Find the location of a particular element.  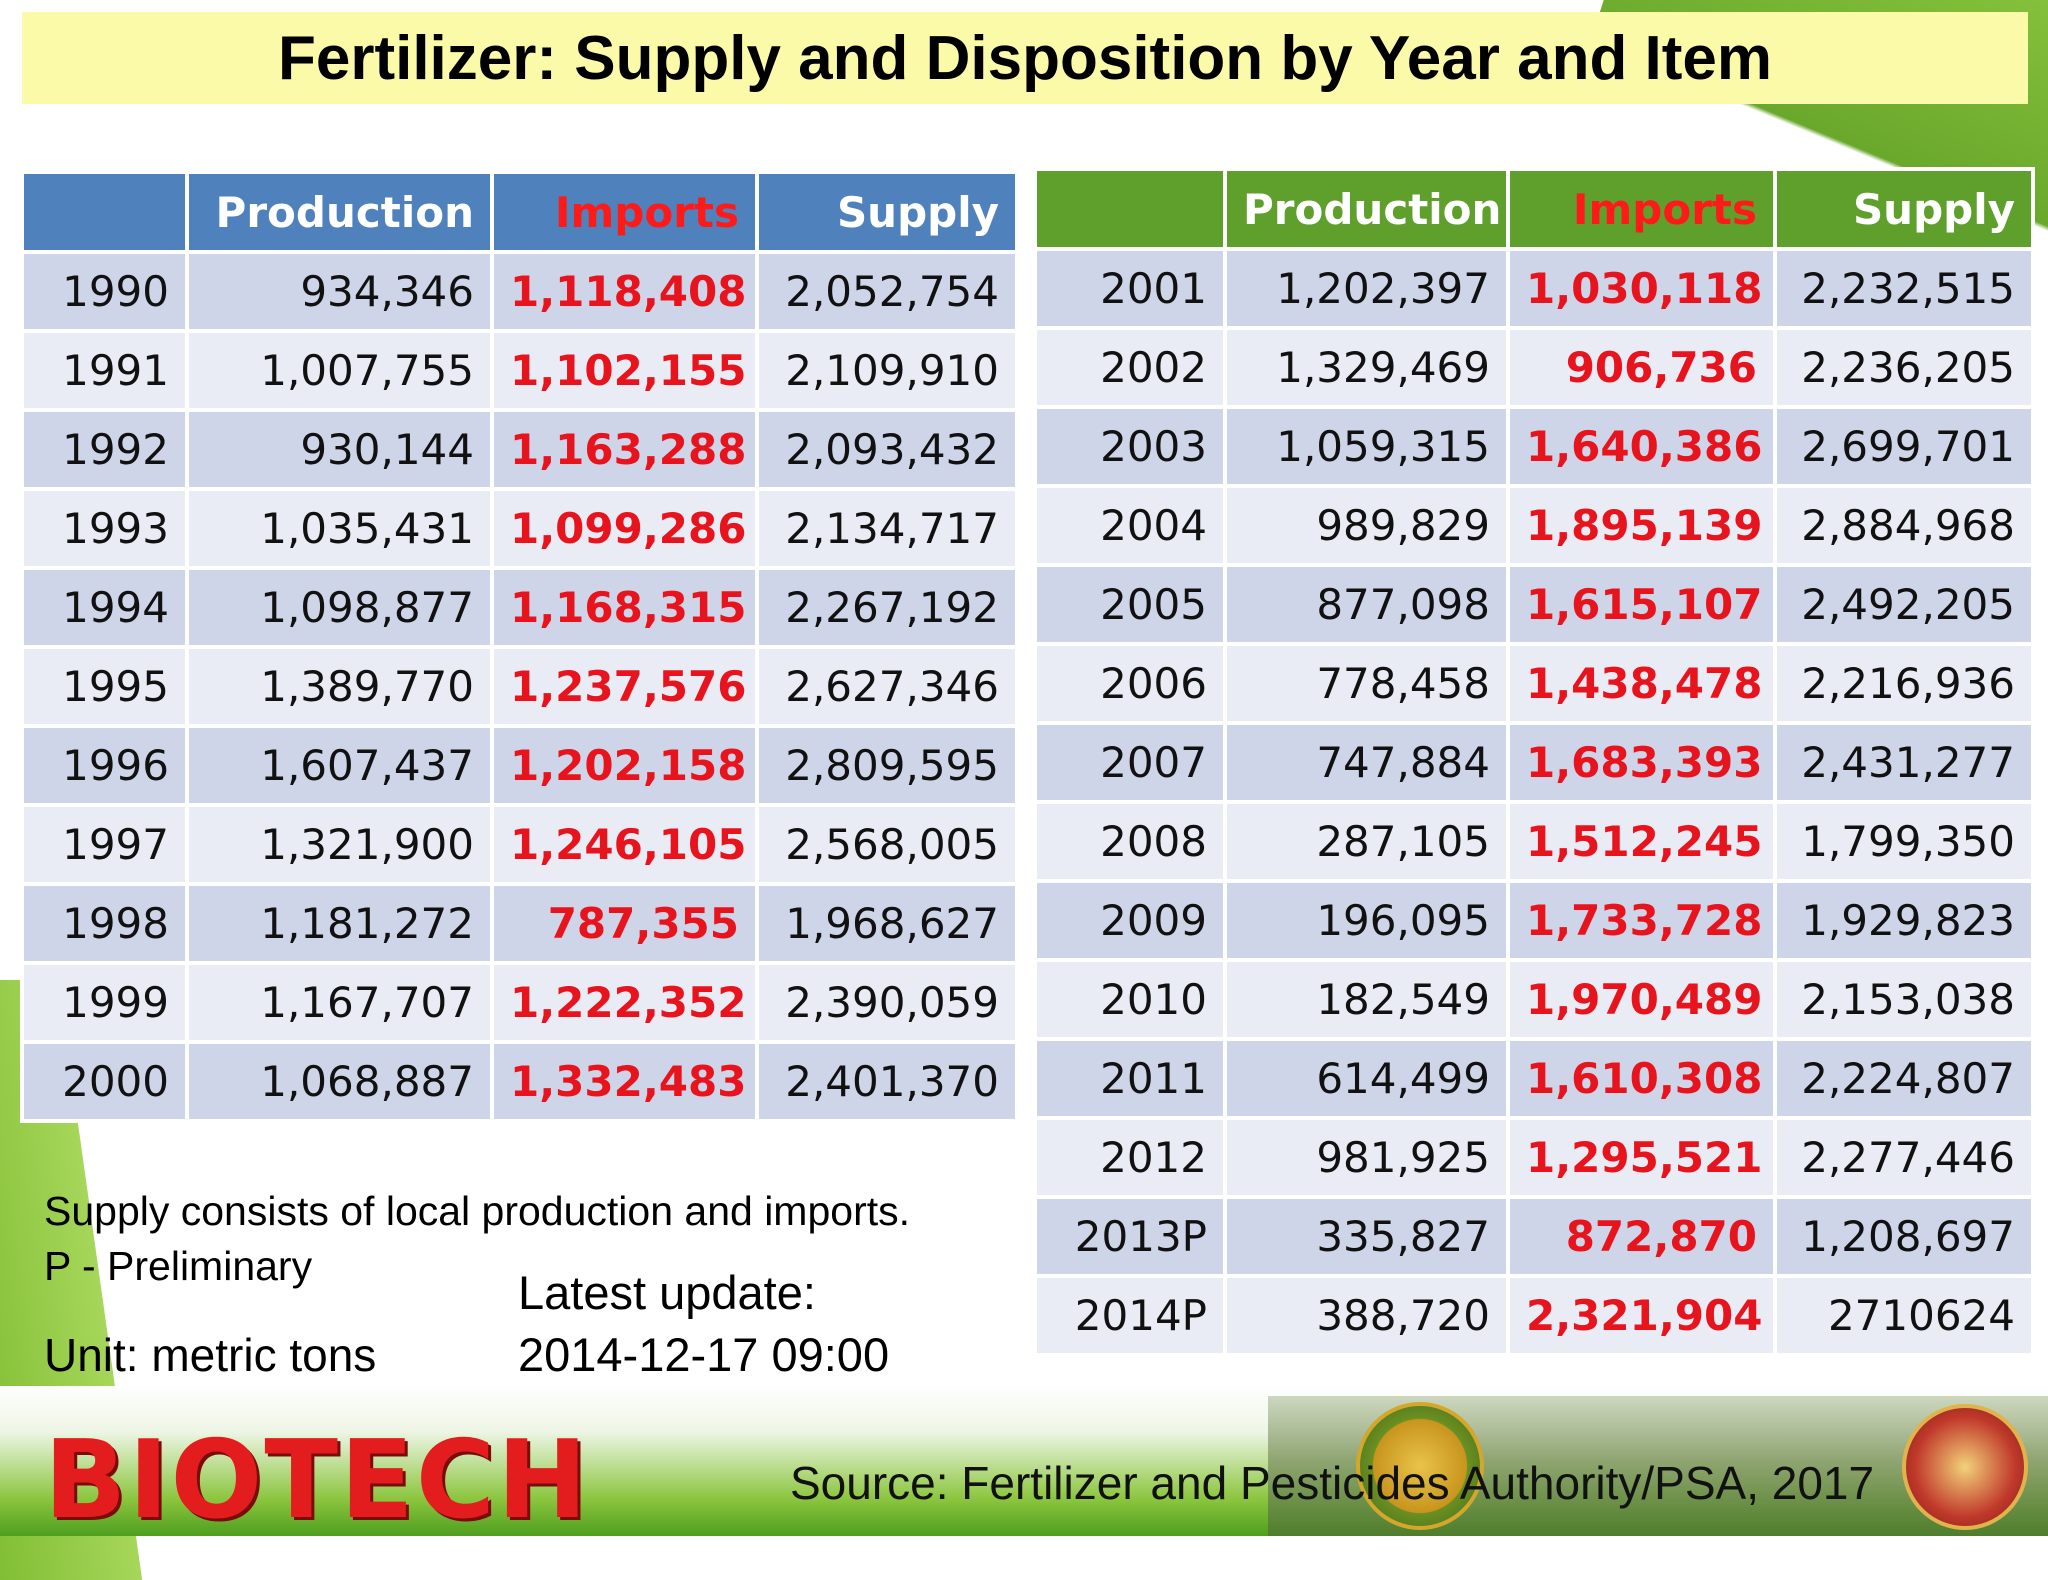

table-row: 1991 1,007,755 1,102,155 2,109,910 is located at coordinates (519, 370).